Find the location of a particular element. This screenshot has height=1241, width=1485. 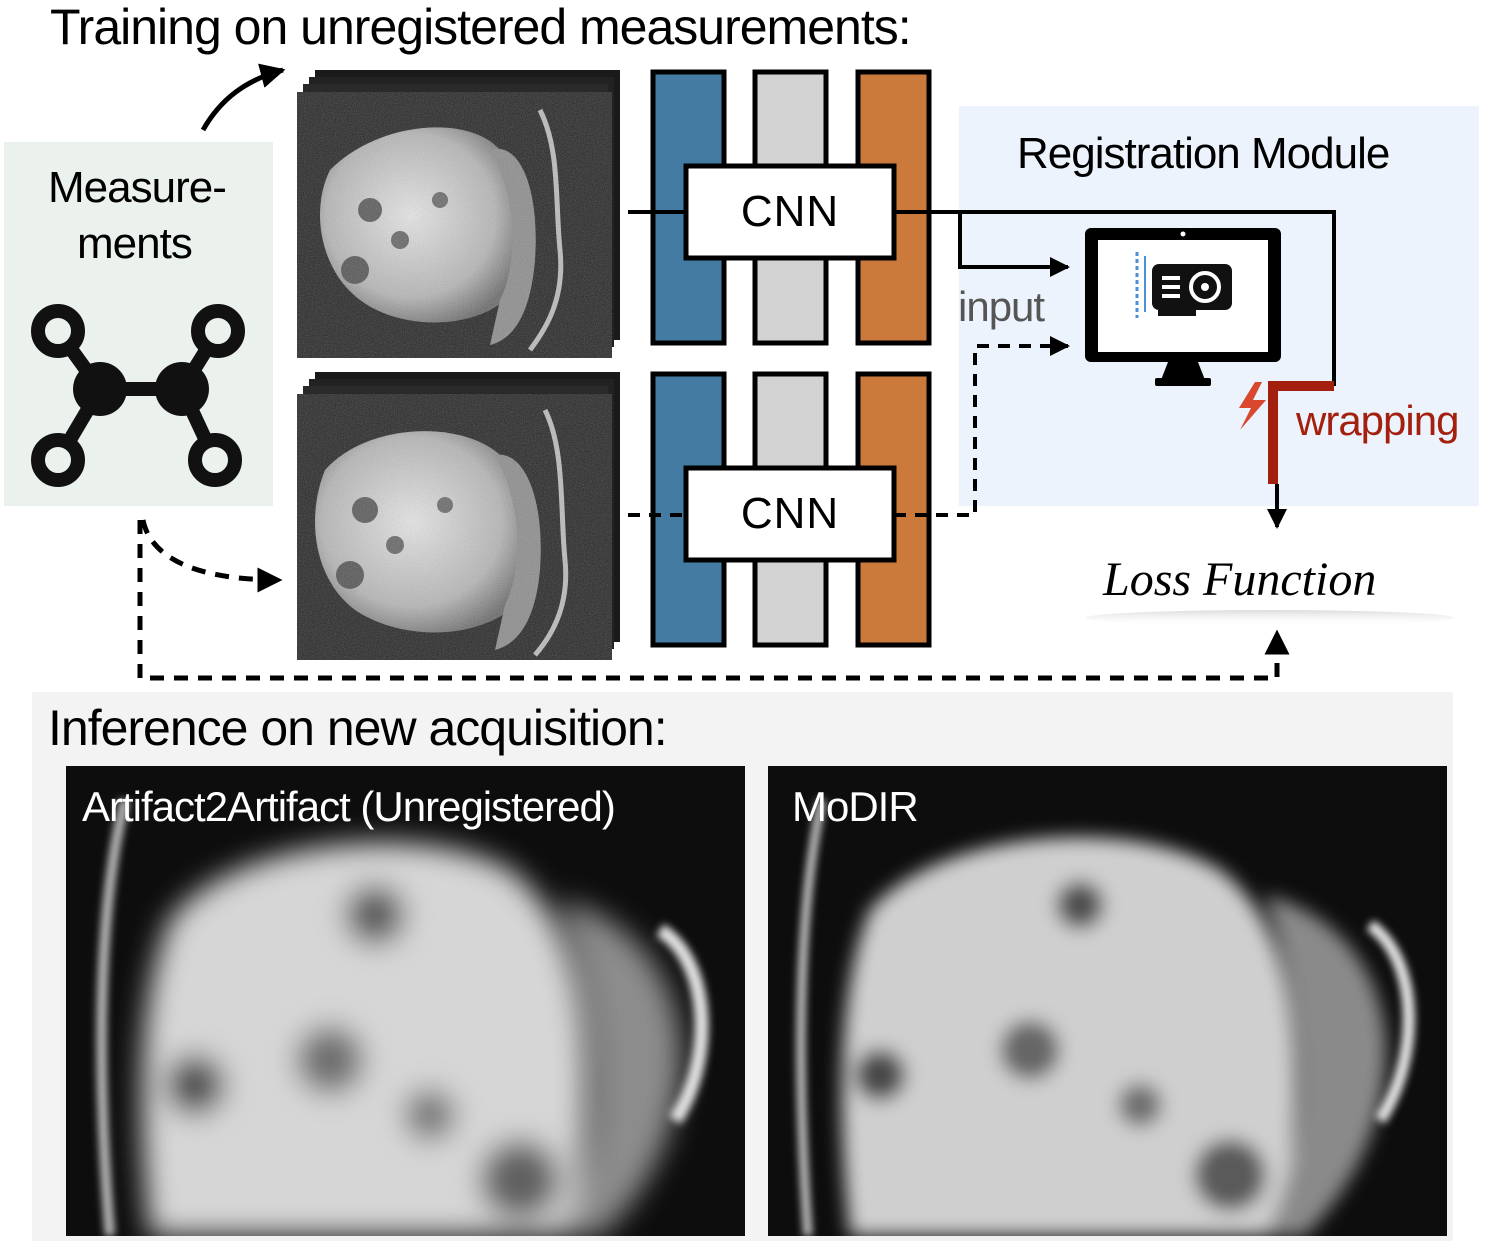

measurements-label-line1: Measure- is located at coordinates (137, 187).